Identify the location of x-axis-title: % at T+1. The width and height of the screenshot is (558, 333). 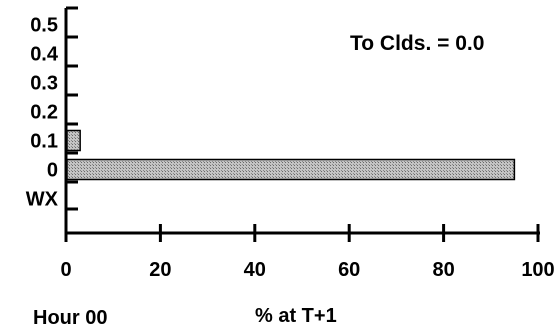
(296, 316).